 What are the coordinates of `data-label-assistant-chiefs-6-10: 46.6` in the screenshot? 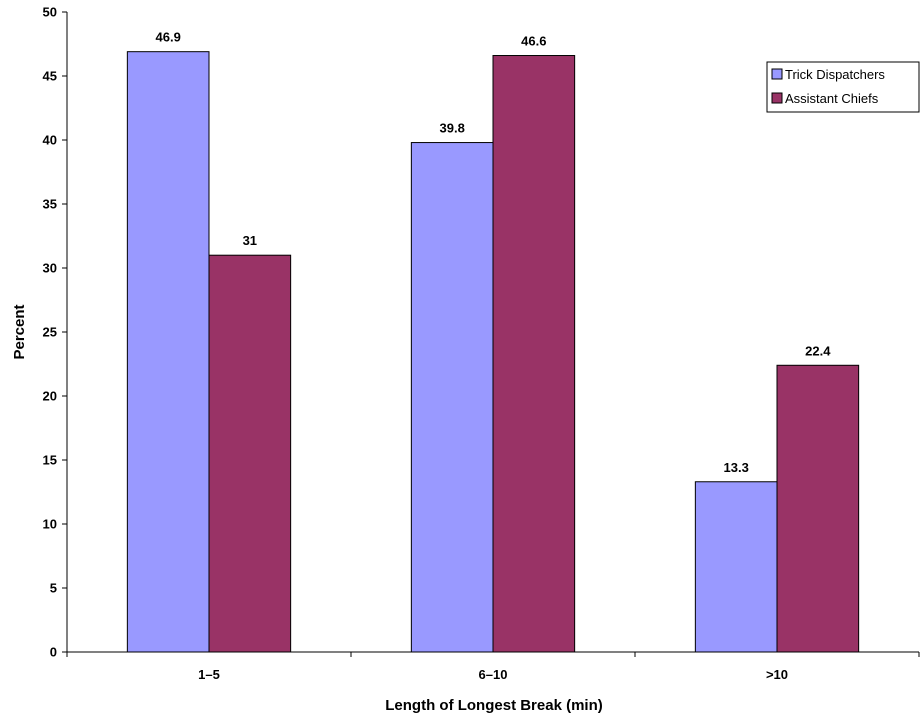 It's located at (533, 41).